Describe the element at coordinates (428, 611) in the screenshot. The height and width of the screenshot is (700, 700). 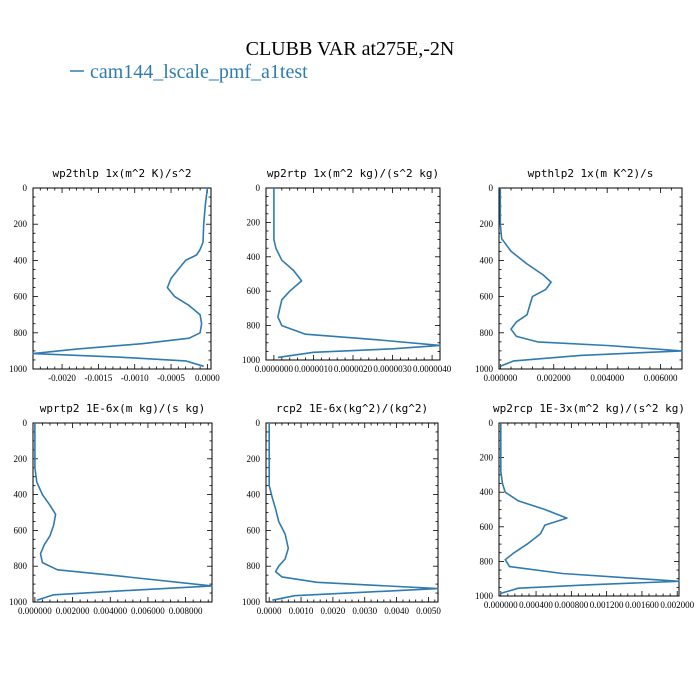
I see `x-tick-label: 0.0050` at that location.